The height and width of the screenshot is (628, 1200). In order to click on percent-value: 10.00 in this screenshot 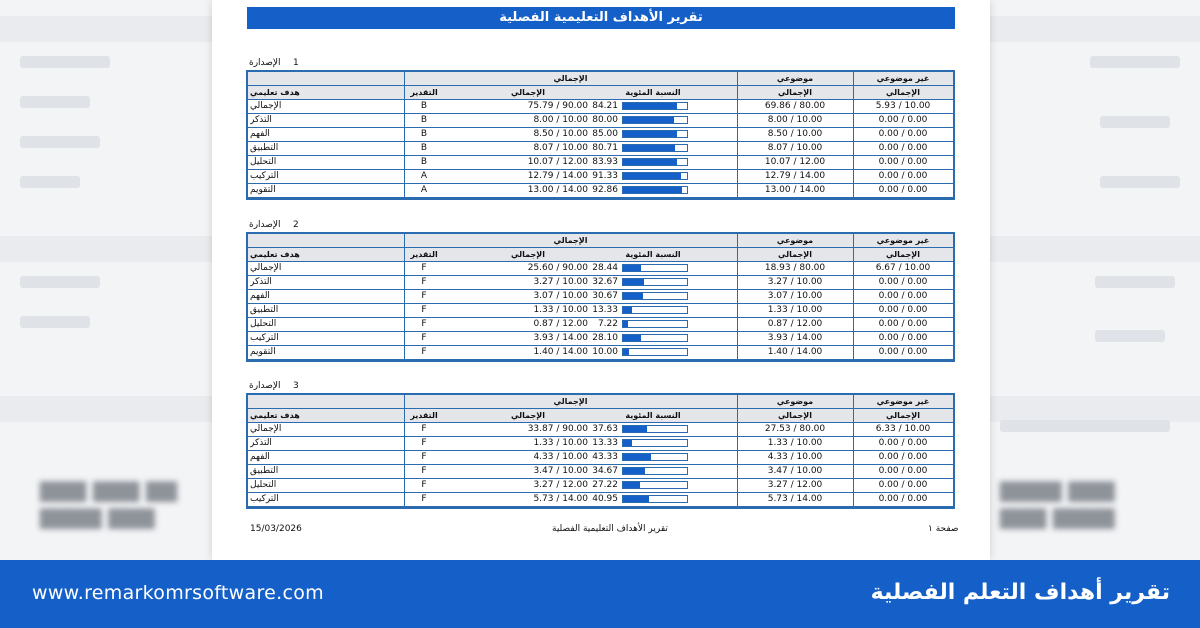, I will do `click(605, 352)`.